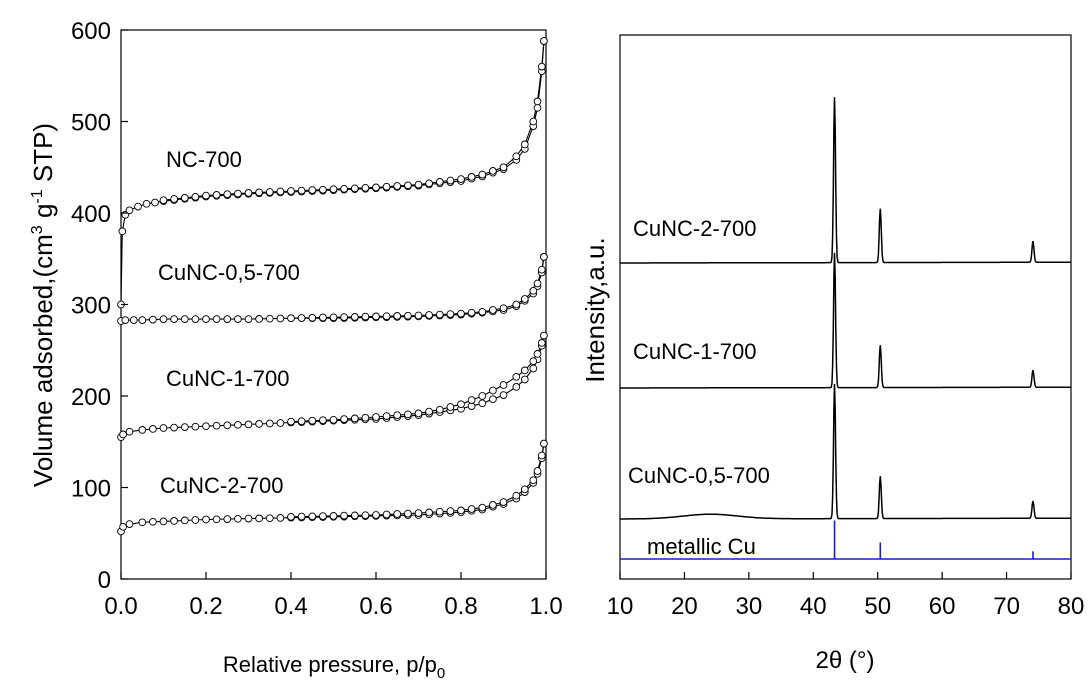  Describe the element at coordinates (91, 123) in the screenshot. I see `left-y-tick-label: 500` at that location.